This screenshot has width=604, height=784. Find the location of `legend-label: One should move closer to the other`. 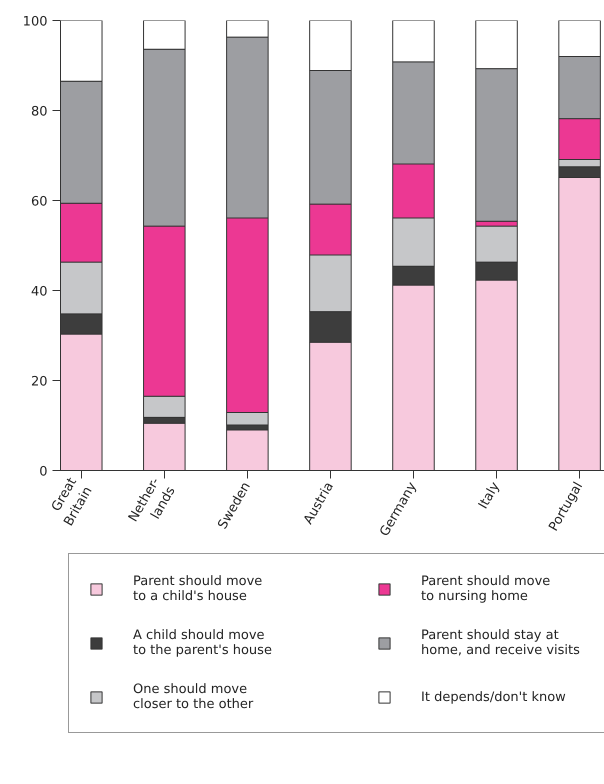

legend-label: One should move closer to the other is located at coordinates (193, 697).